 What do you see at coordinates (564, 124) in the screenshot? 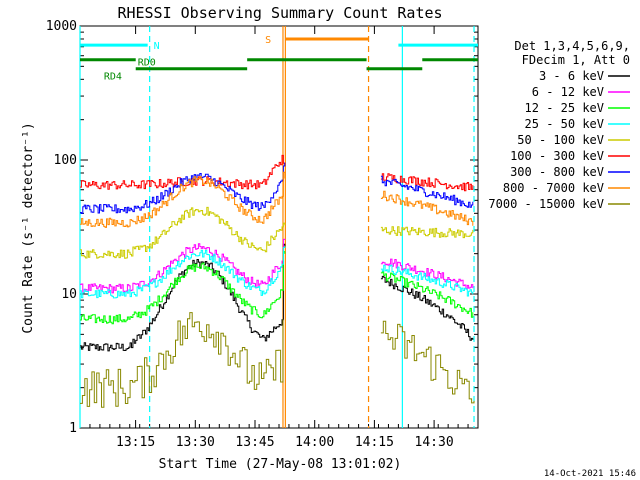
I see `legend-entry-label: 25 - 50 keV` at bounding box center [564, 124].